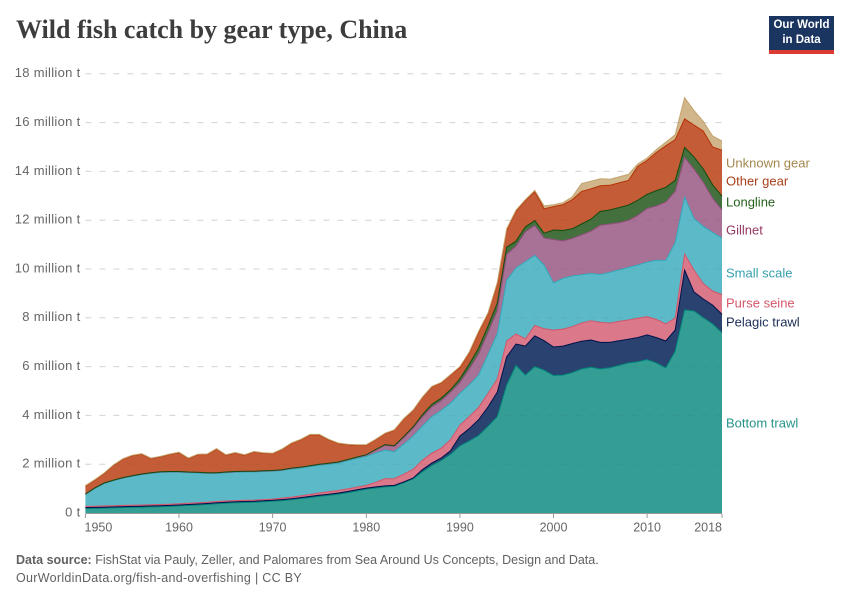 Image resolution: width=850 pixels, height=600 pixels. Describe the element at coordinates (762, 423) in the screenshot. I see `svg-text: Bottom trawl` at that location.